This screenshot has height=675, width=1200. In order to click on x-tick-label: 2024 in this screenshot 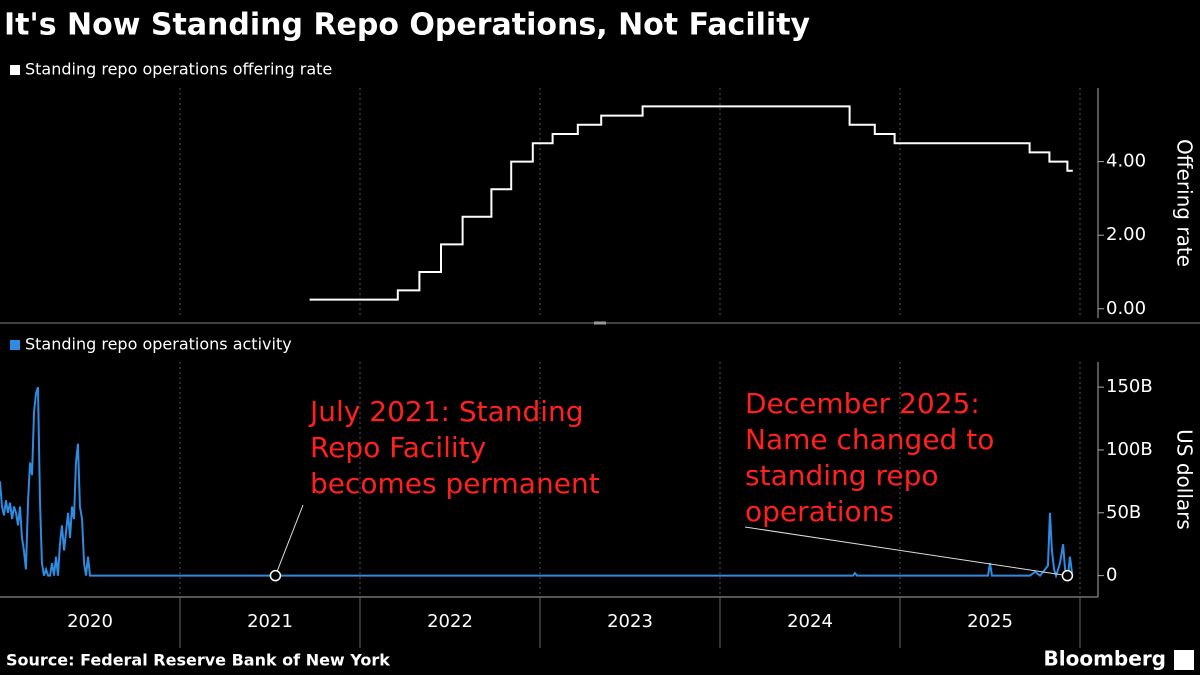, I will do `click(810, 621)`.